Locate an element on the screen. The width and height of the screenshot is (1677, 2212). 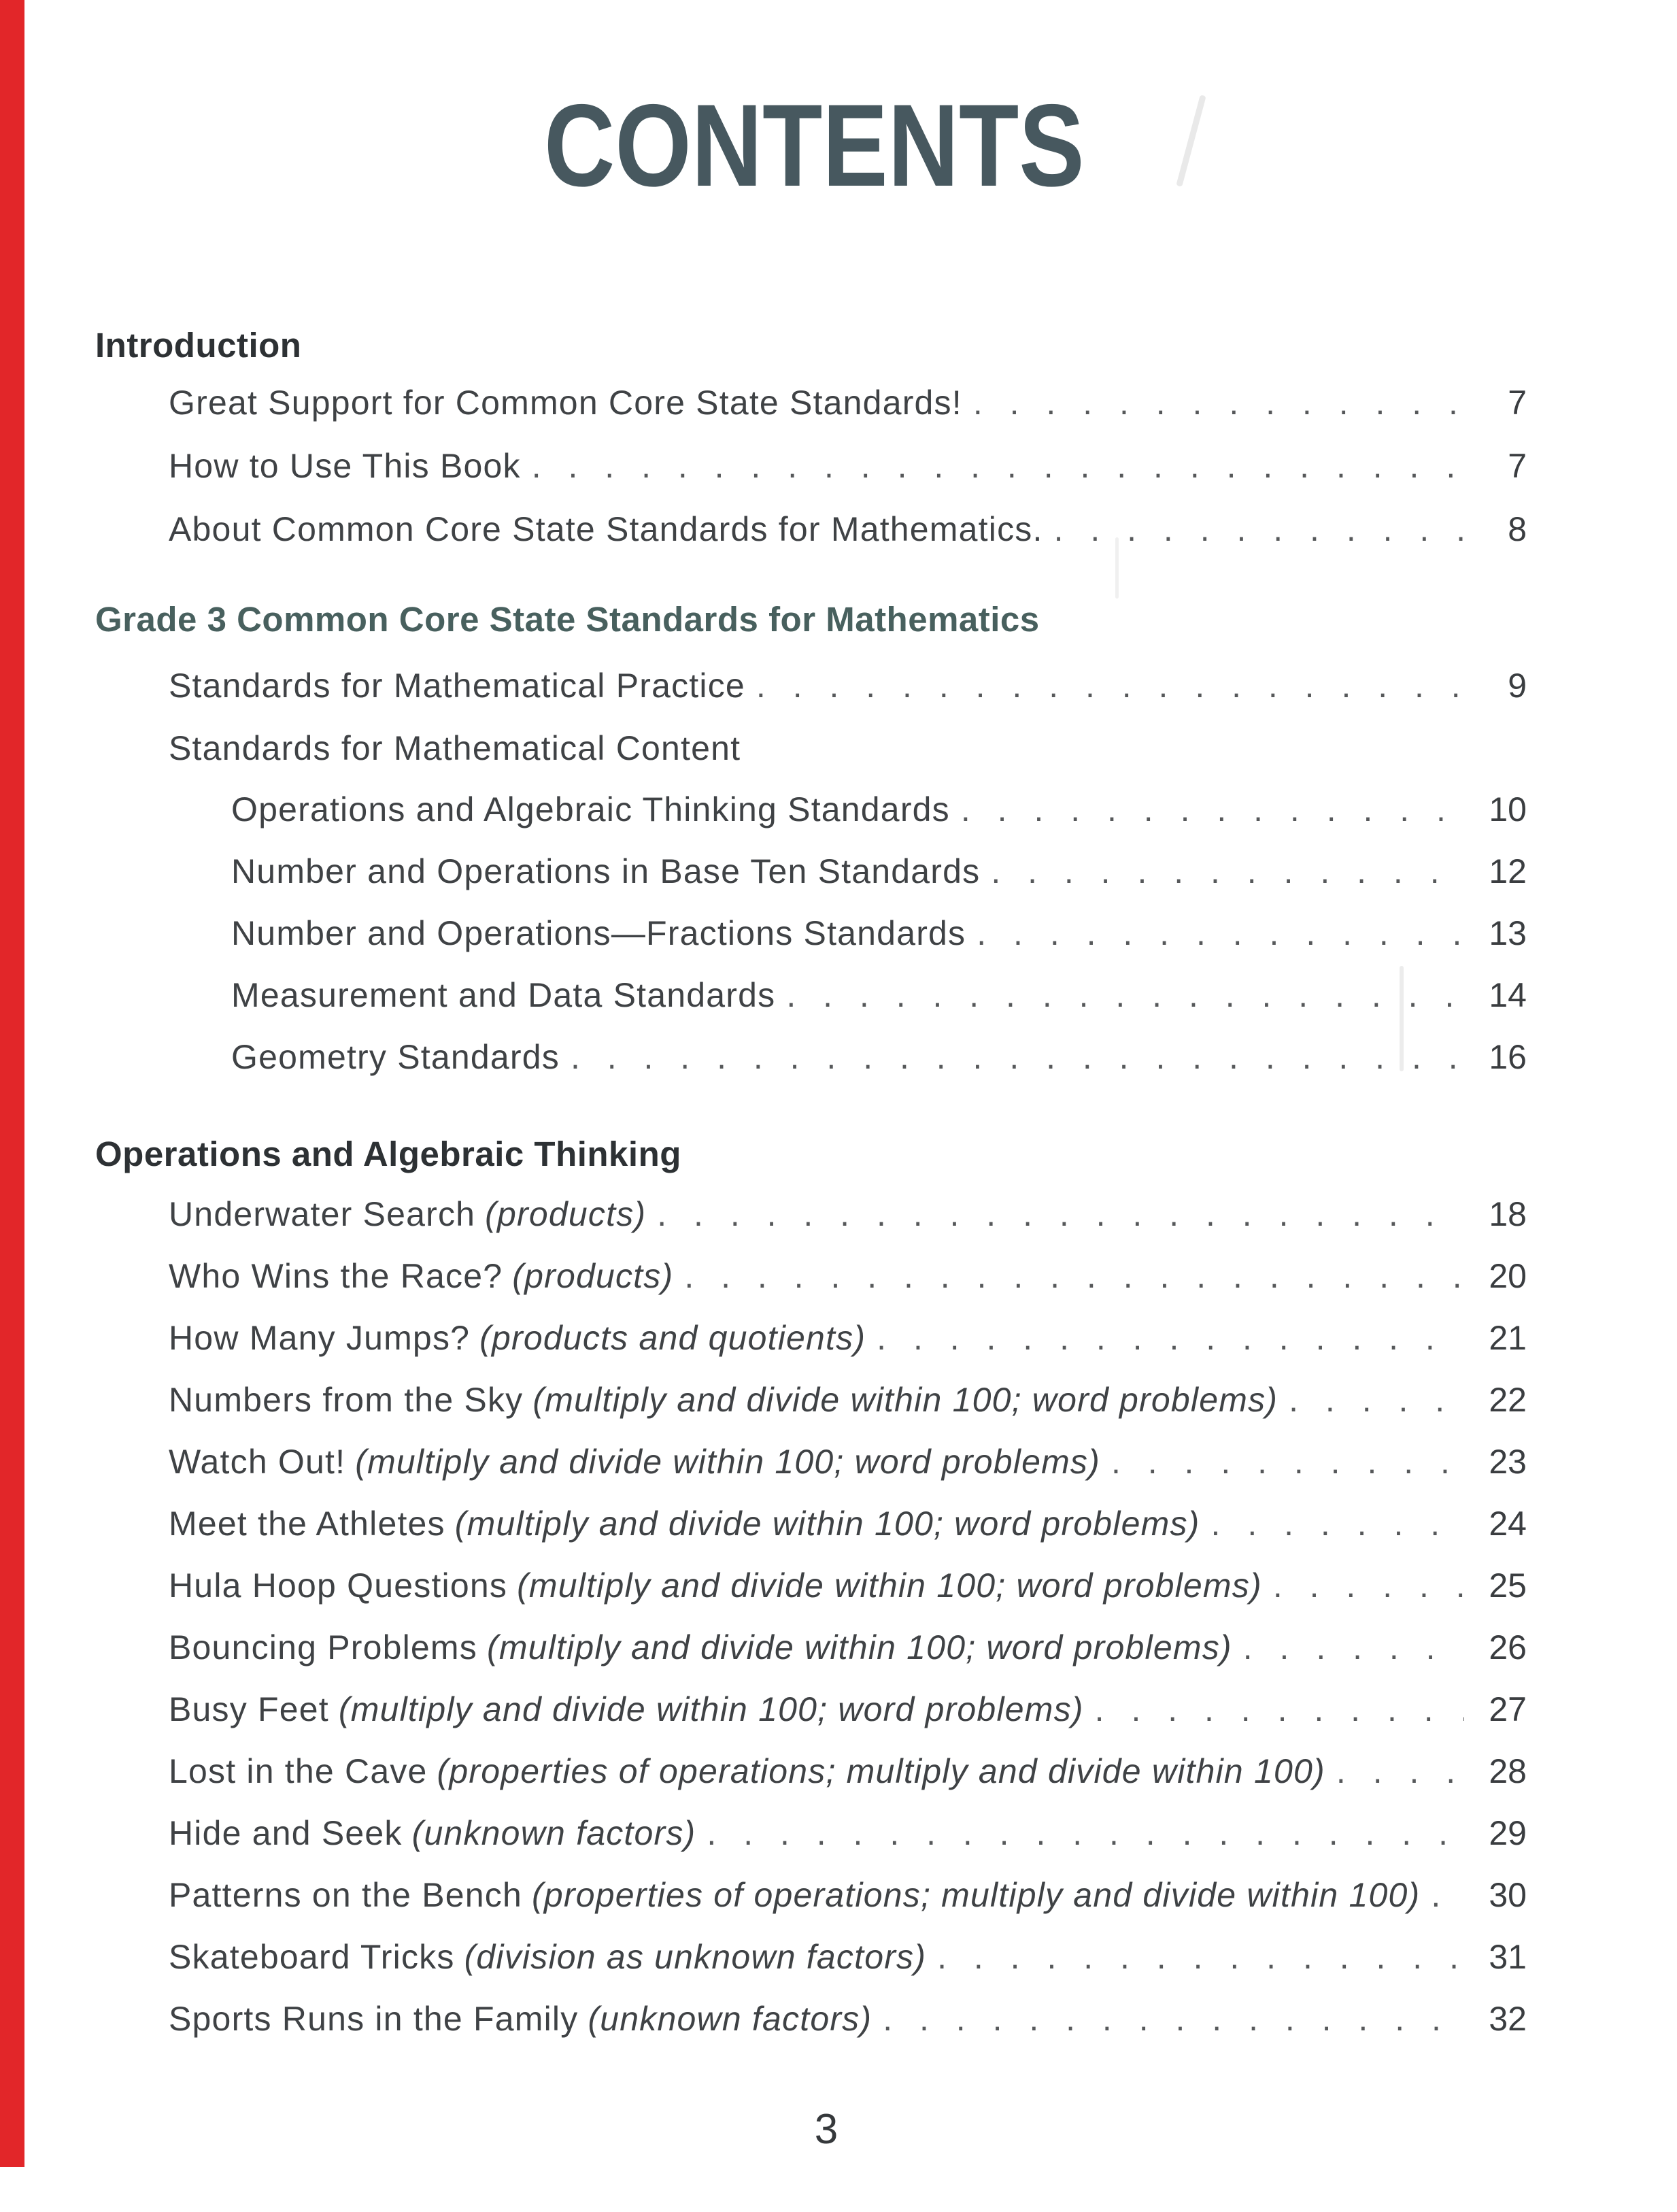
entry-page-number: 25 is located at coordinates (1508, 1585).